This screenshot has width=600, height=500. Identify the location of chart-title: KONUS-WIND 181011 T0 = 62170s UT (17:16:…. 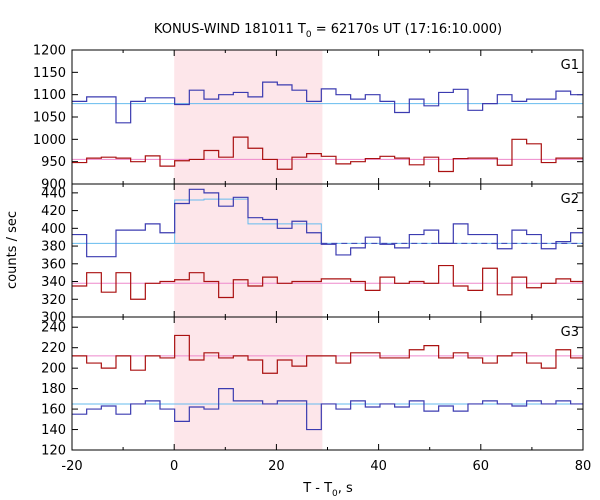
(328, 31).